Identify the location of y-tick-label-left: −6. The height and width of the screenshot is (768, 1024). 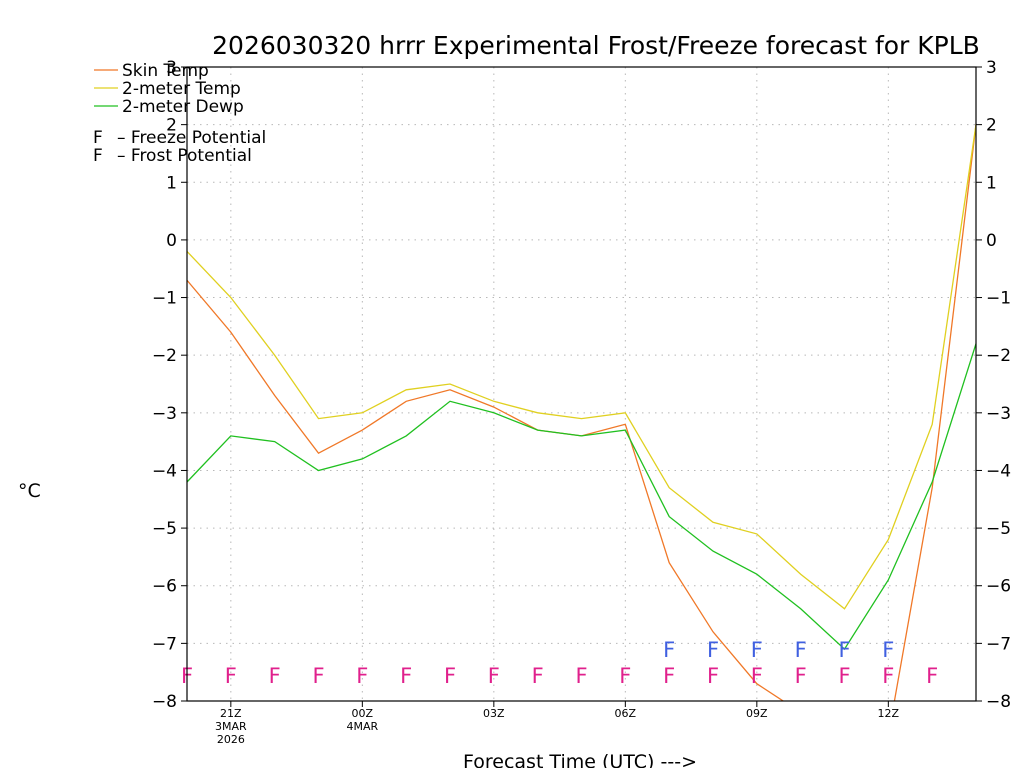
(164, 587).